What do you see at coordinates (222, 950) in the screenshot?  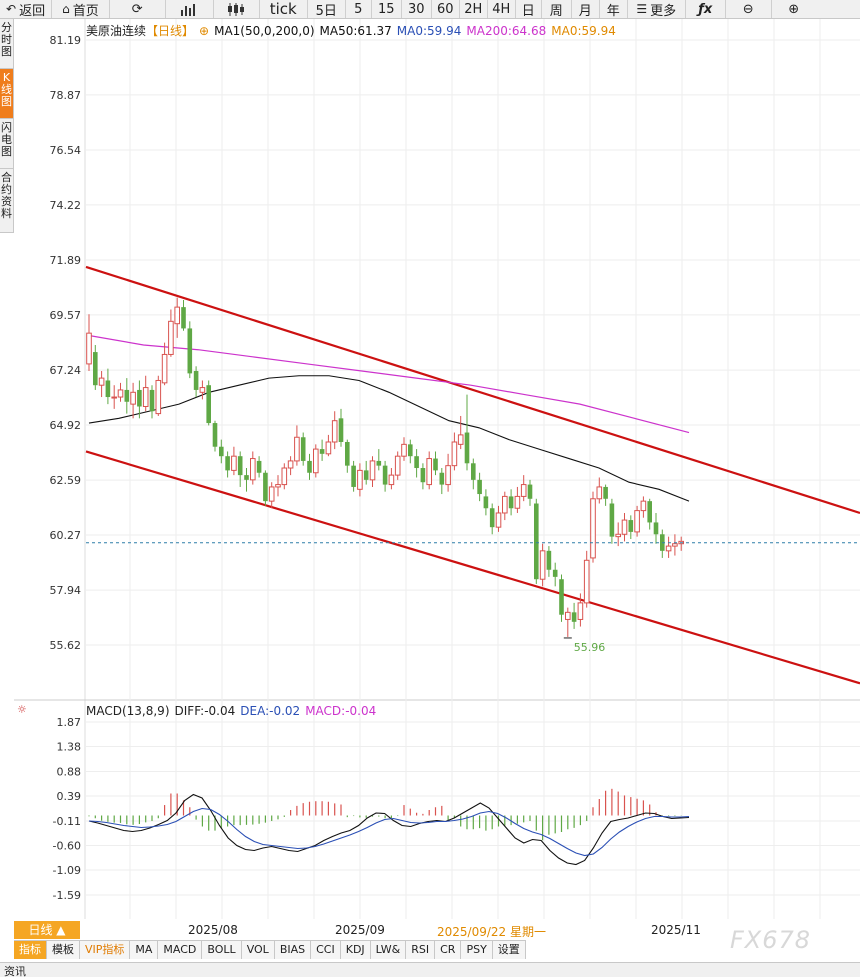 I see `indicator-tab-5: BOLL` at bounding box center [222, 950].